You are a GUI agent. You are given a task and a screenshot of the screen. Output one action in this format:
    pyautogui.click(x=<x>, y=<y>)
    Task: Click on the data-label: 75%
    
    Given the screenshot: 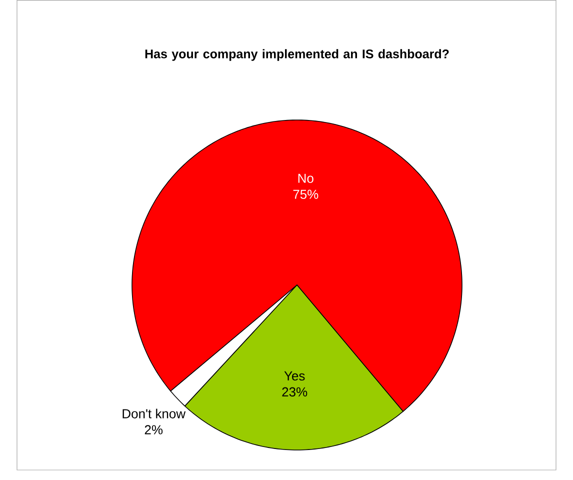 What is the action you would take?
    pyautogui.click(x=305, y=194)
    